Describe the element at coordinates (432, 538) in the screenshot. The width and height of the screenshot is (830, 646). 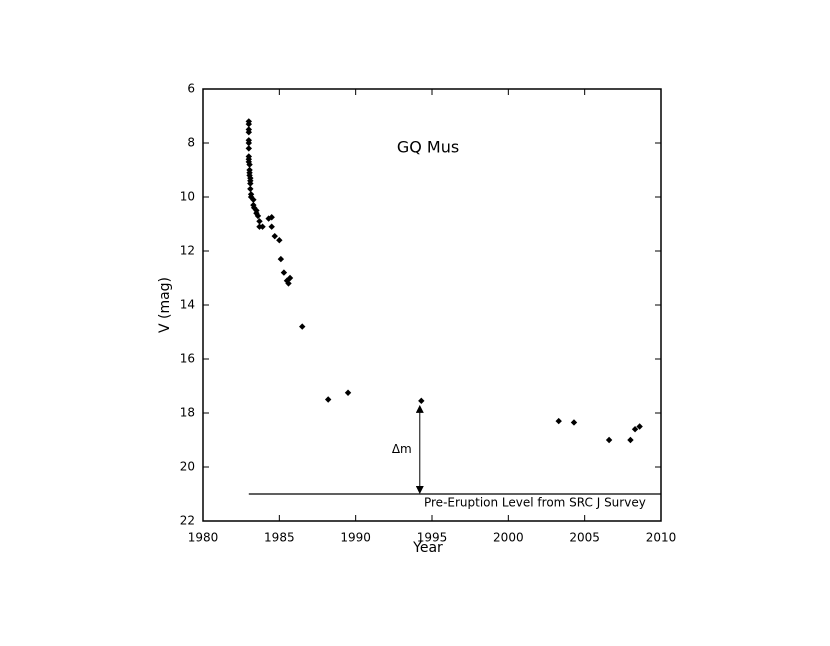
I see `x-tick-label: 1995` at that location.